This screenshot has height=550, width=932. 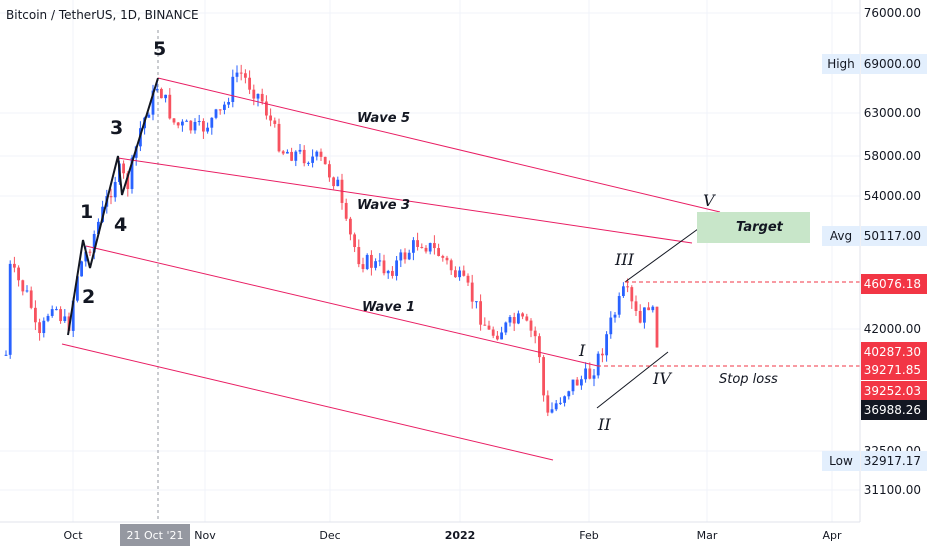 I want to click on price-value-label: 40287.30, so click(x=892, y=352).